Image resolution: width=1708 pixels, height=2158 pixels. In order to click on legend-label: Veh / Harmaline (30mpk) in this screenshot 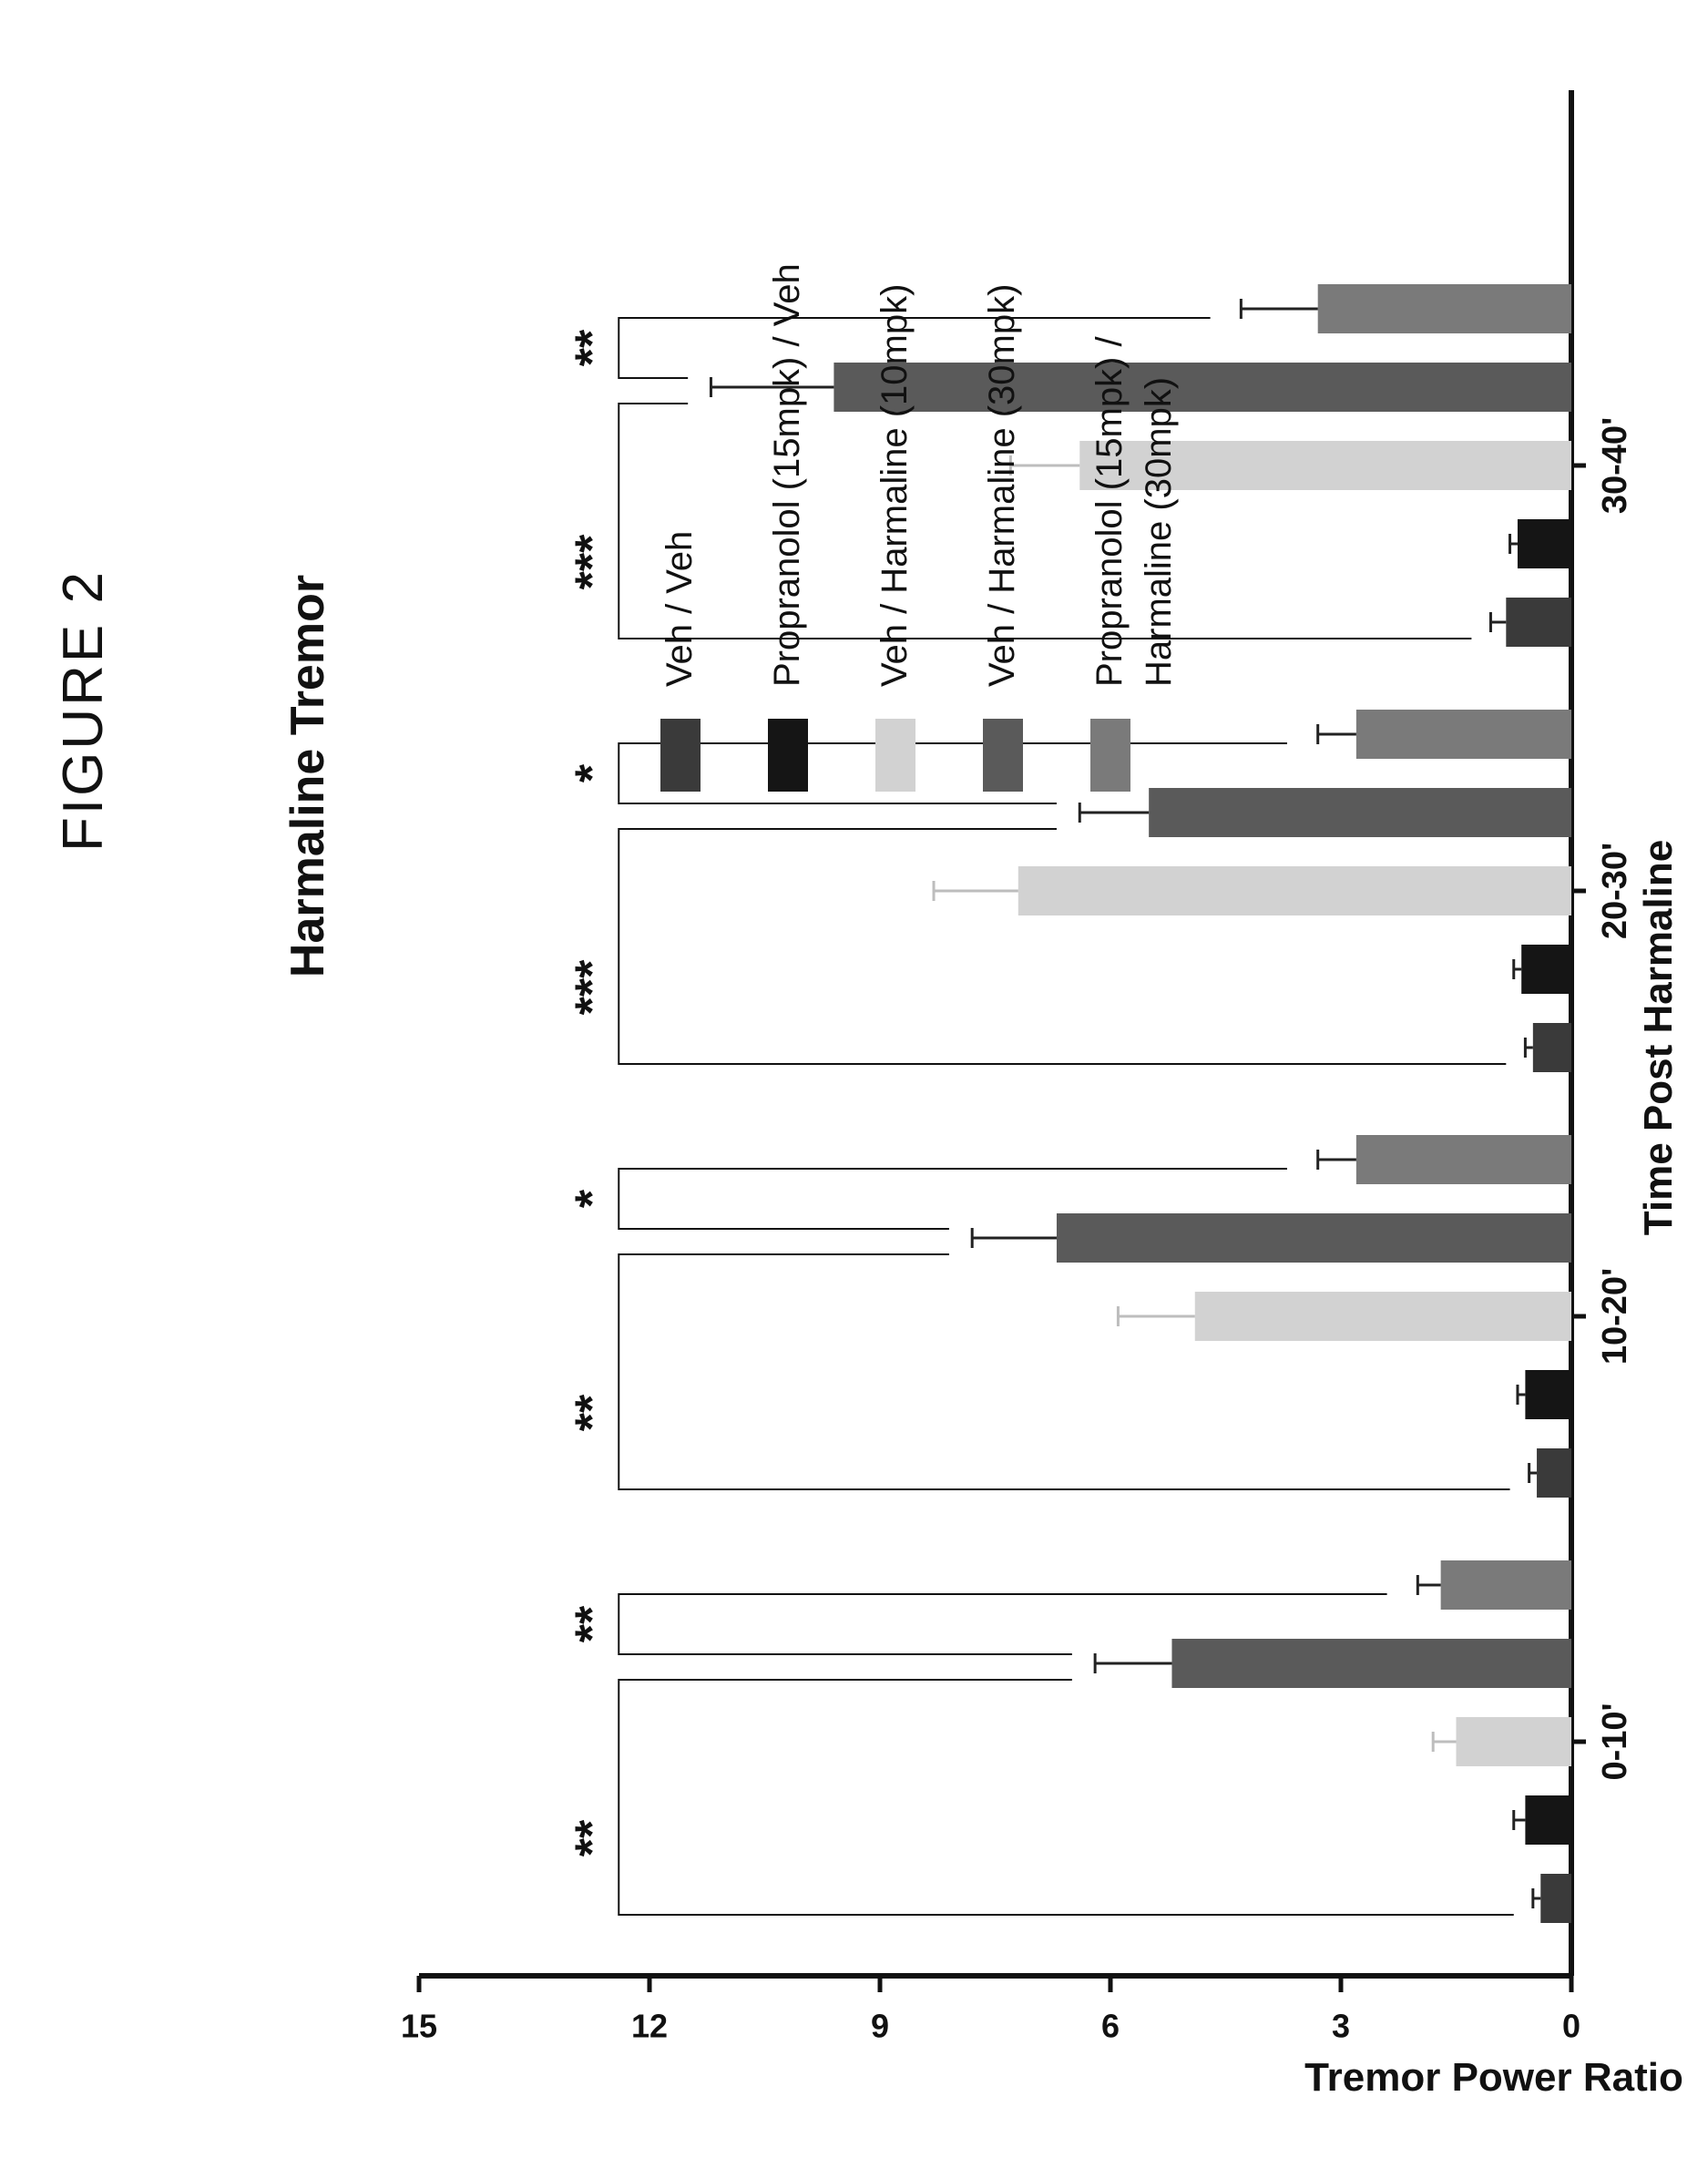, I will do `click(1002, 485)`.